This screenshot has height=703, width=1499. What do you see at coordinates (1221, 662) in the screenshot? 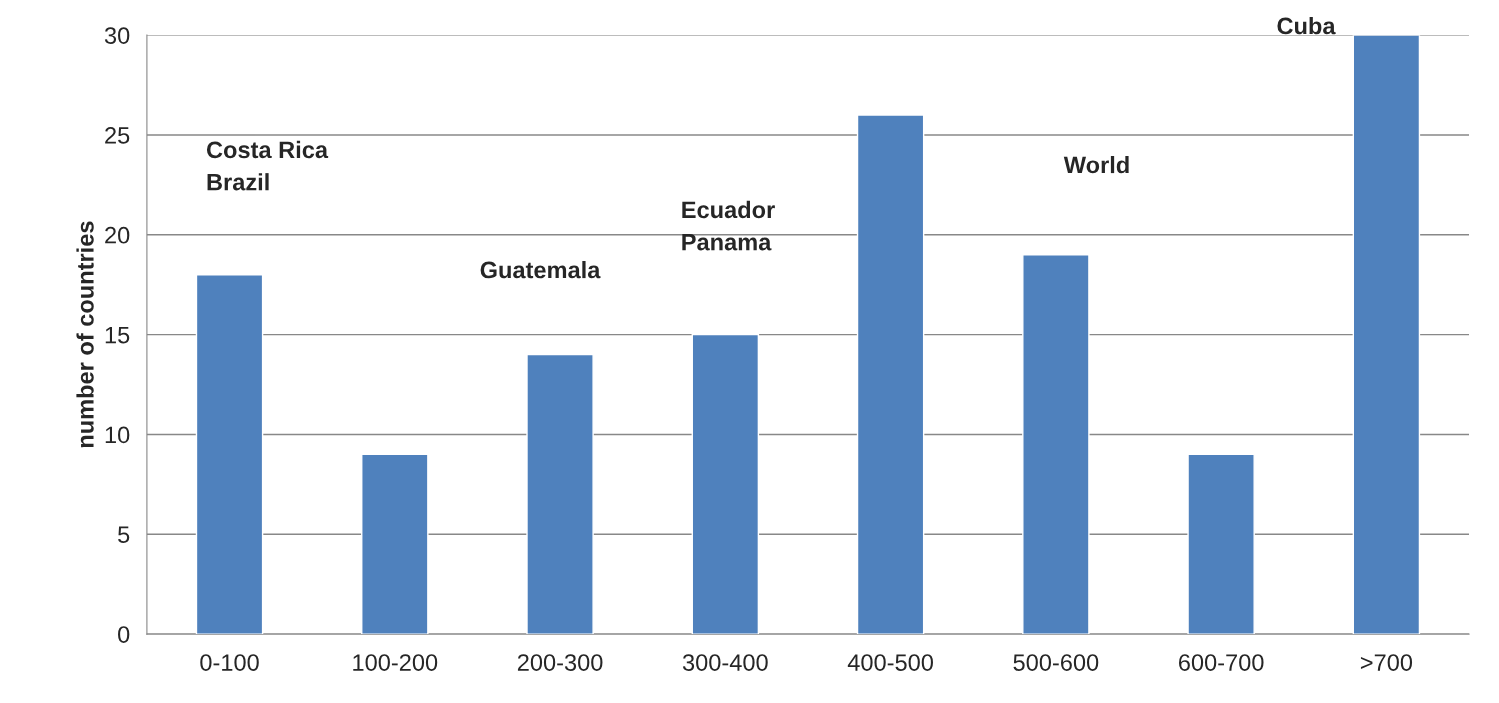
I see `x-tick-label: 600-700` at bounding box center [1221, 662].